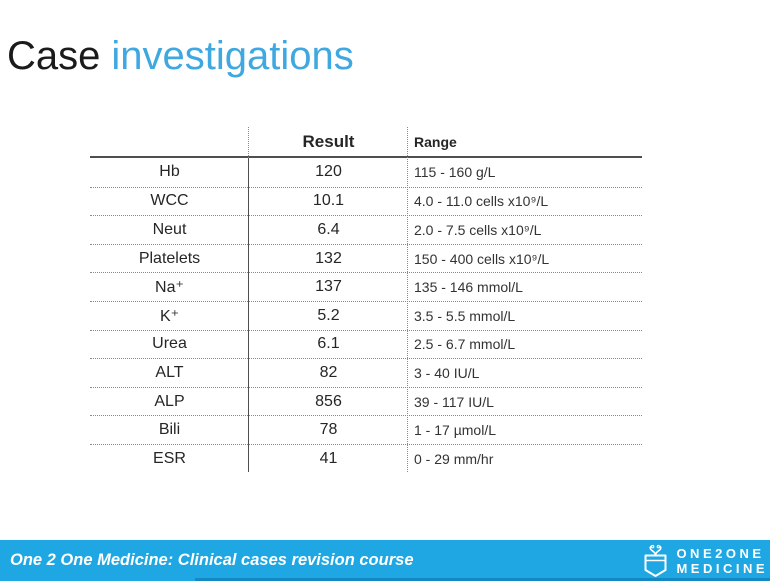  Describe the element at coordinates (435, 141) in the screenshot. I see `header-range: Range` at that location.